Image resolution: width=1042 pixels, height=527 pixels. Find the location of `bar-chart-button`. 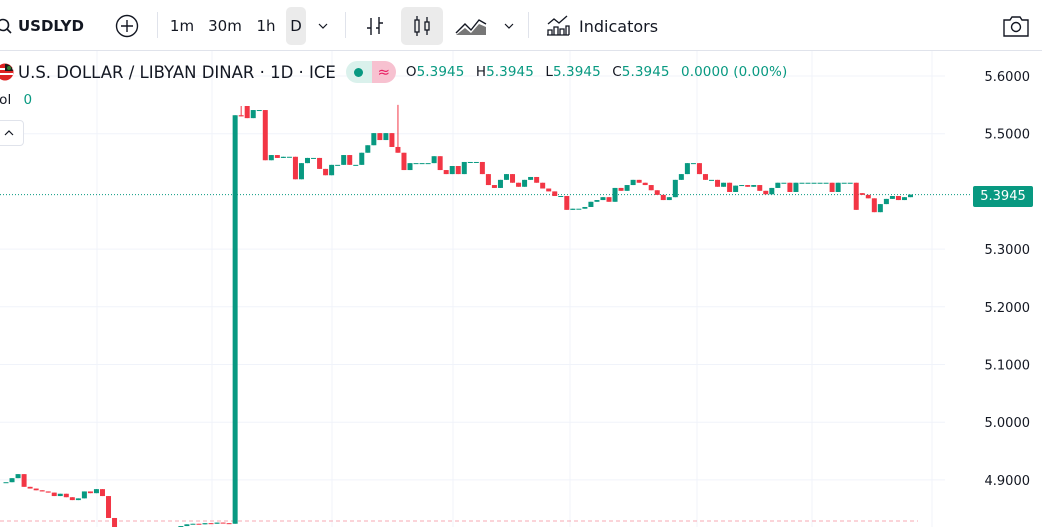

bar-chart-button is located at coordinates (375, 26).